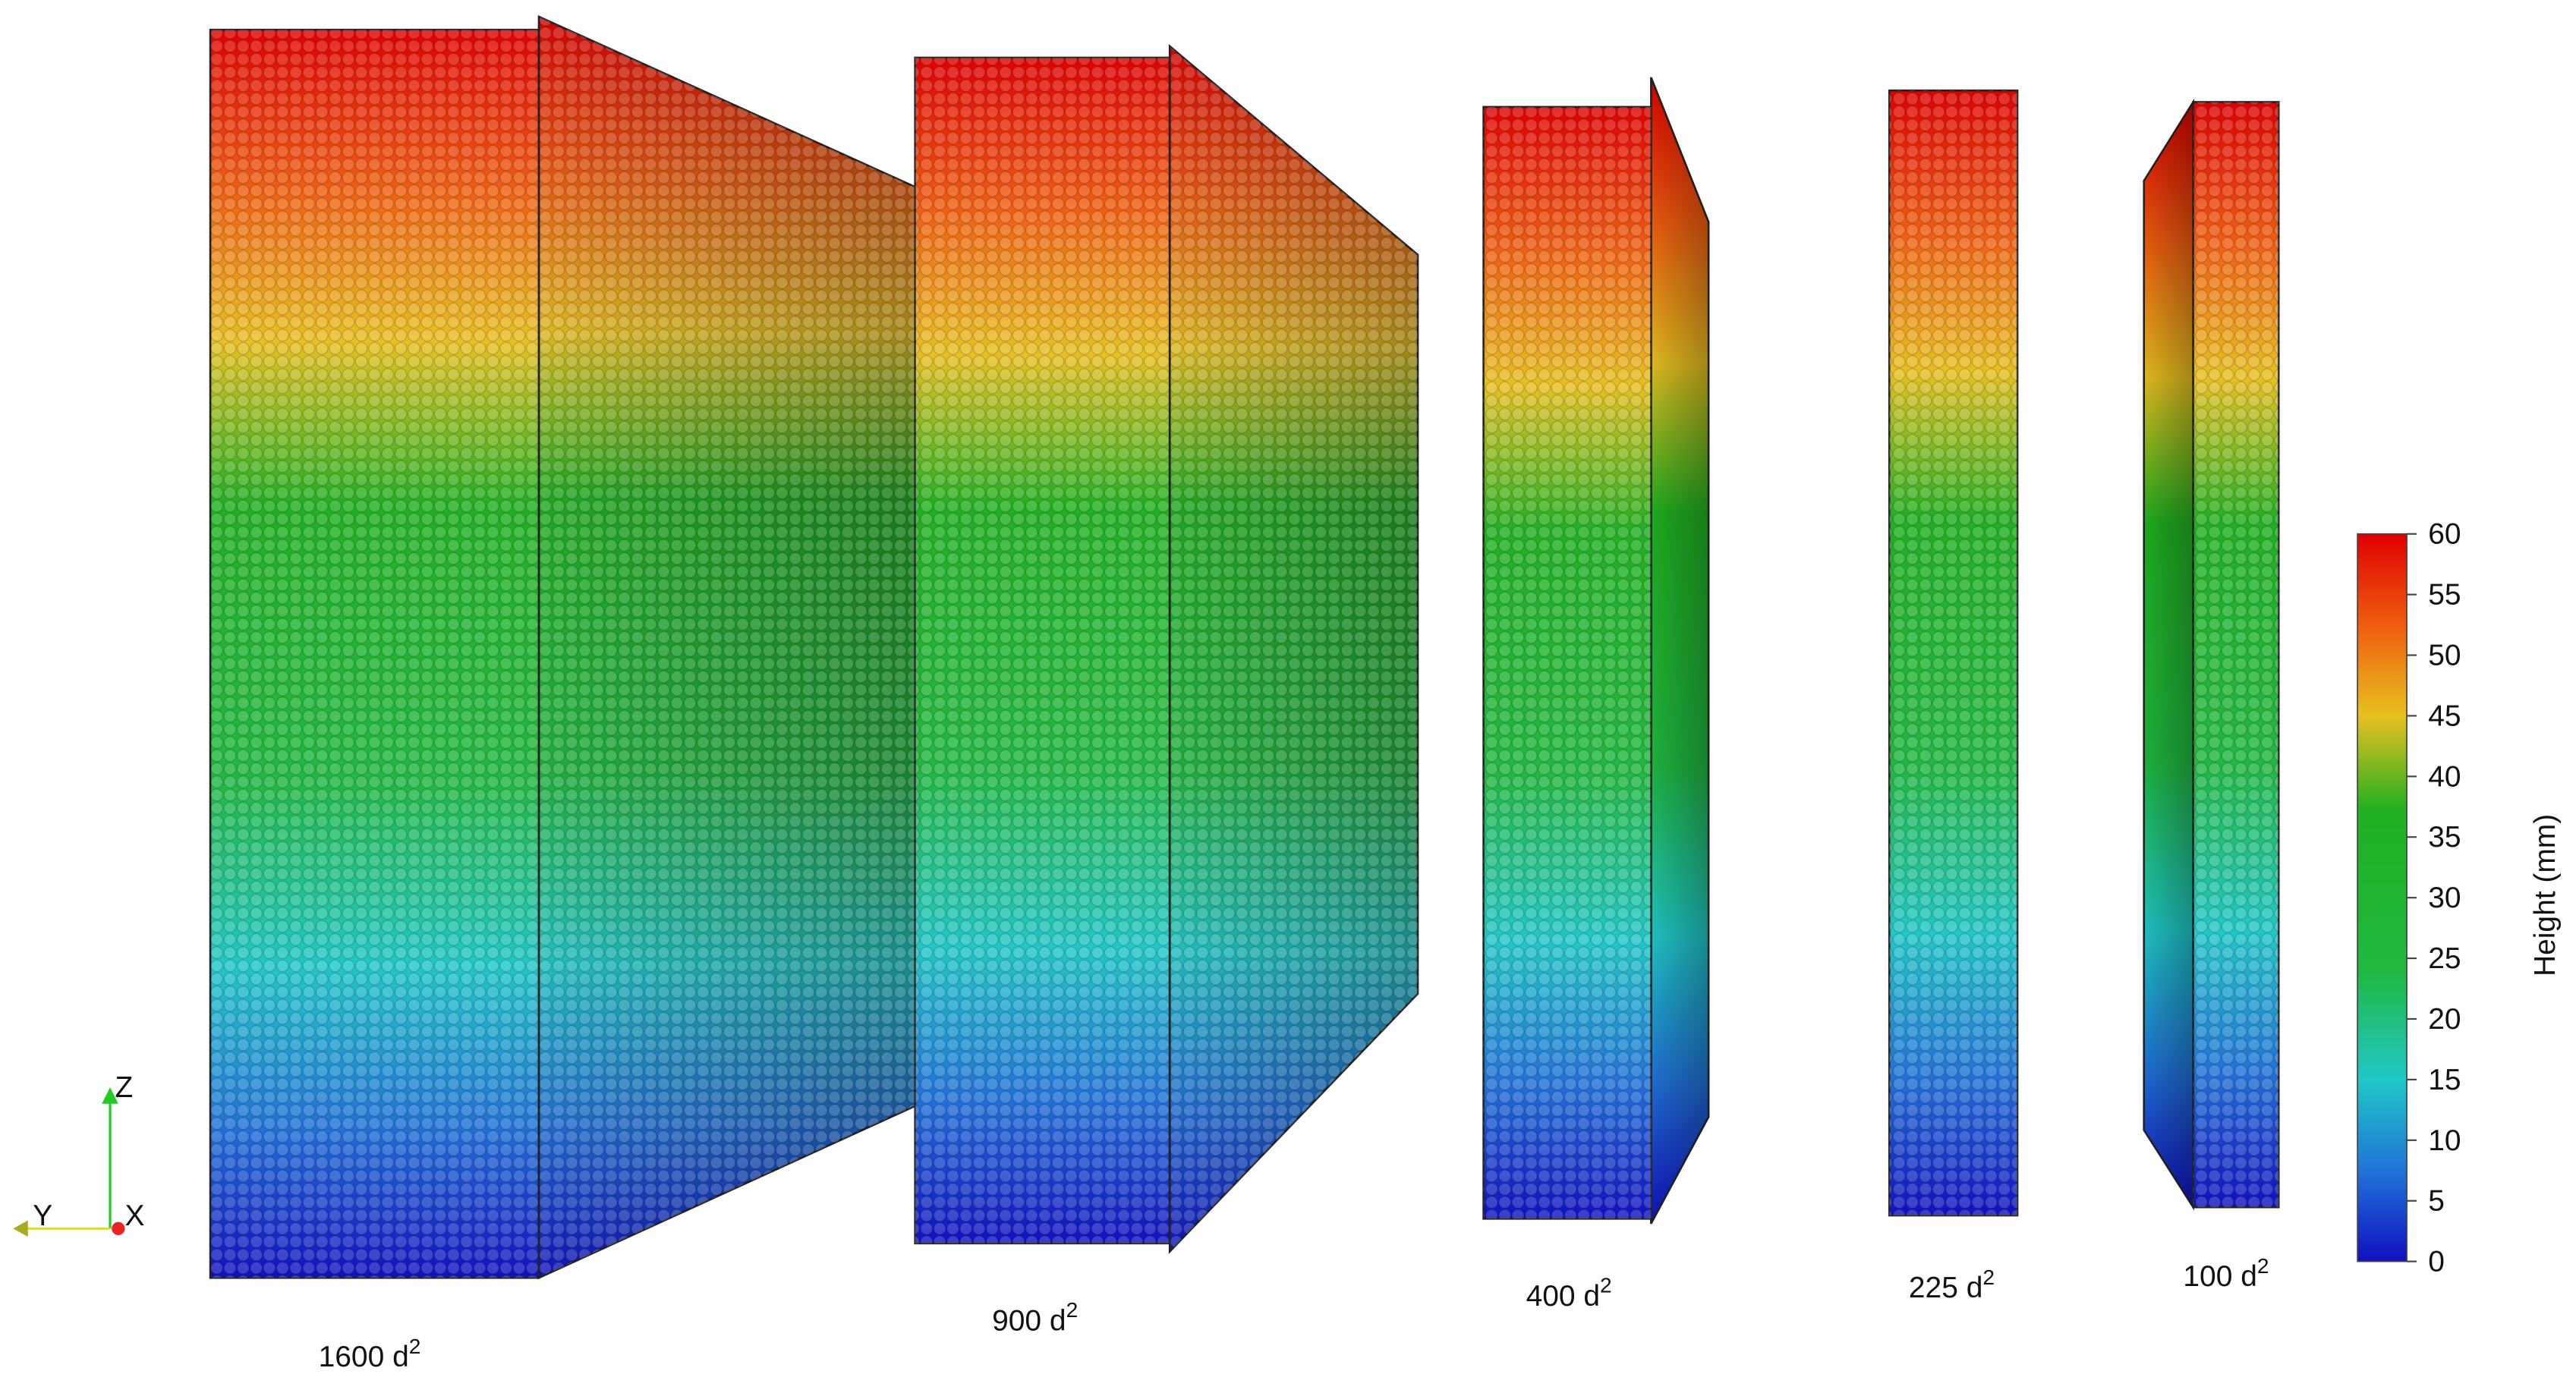 Image resolution: width=2576 pixels, height=1393 pixels. Describe the element at coordinates (1563, 1296) in the screenshot. I see `sample-label-text: 400 d` at that location.